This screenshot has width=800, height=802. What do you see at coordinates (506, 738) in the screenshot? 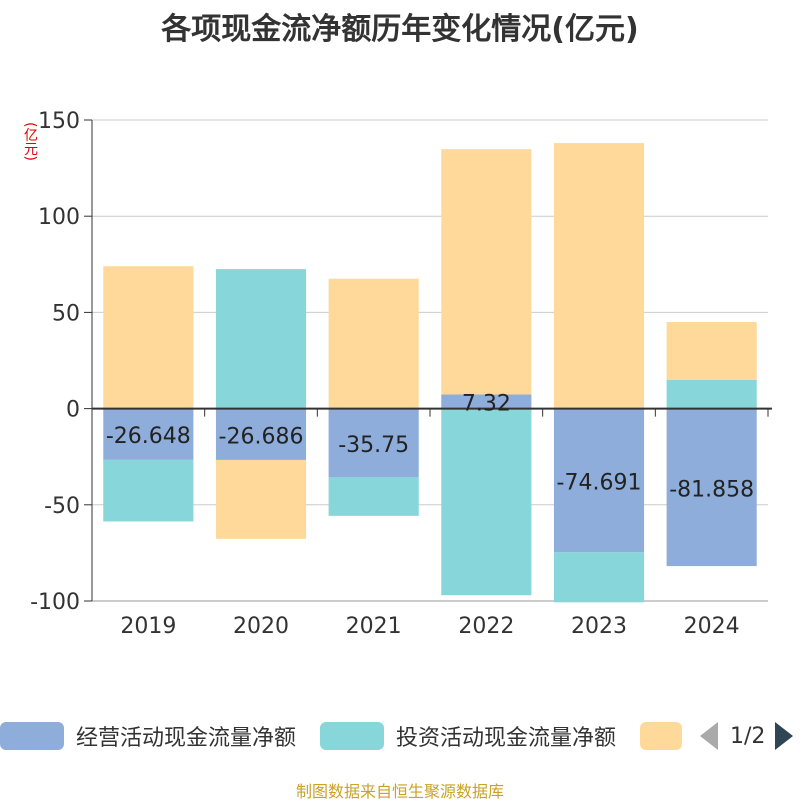
I see `legend-label-investing: 投资活动现金流量净额` at bounding box center [506, 738].